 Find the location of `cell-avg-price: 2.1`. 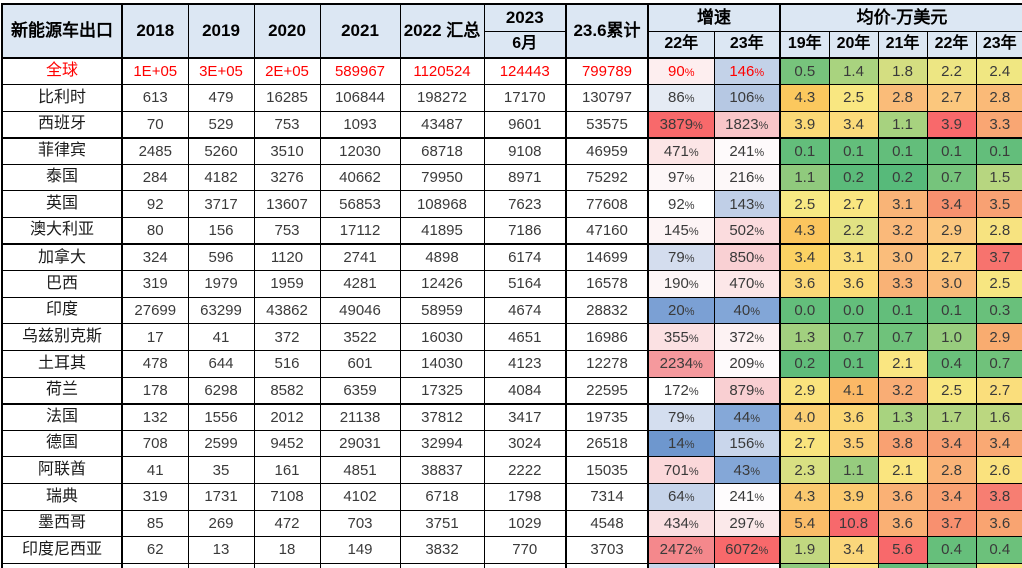

cell-avg-price: 2.1 is located at coordinates (902, 470).